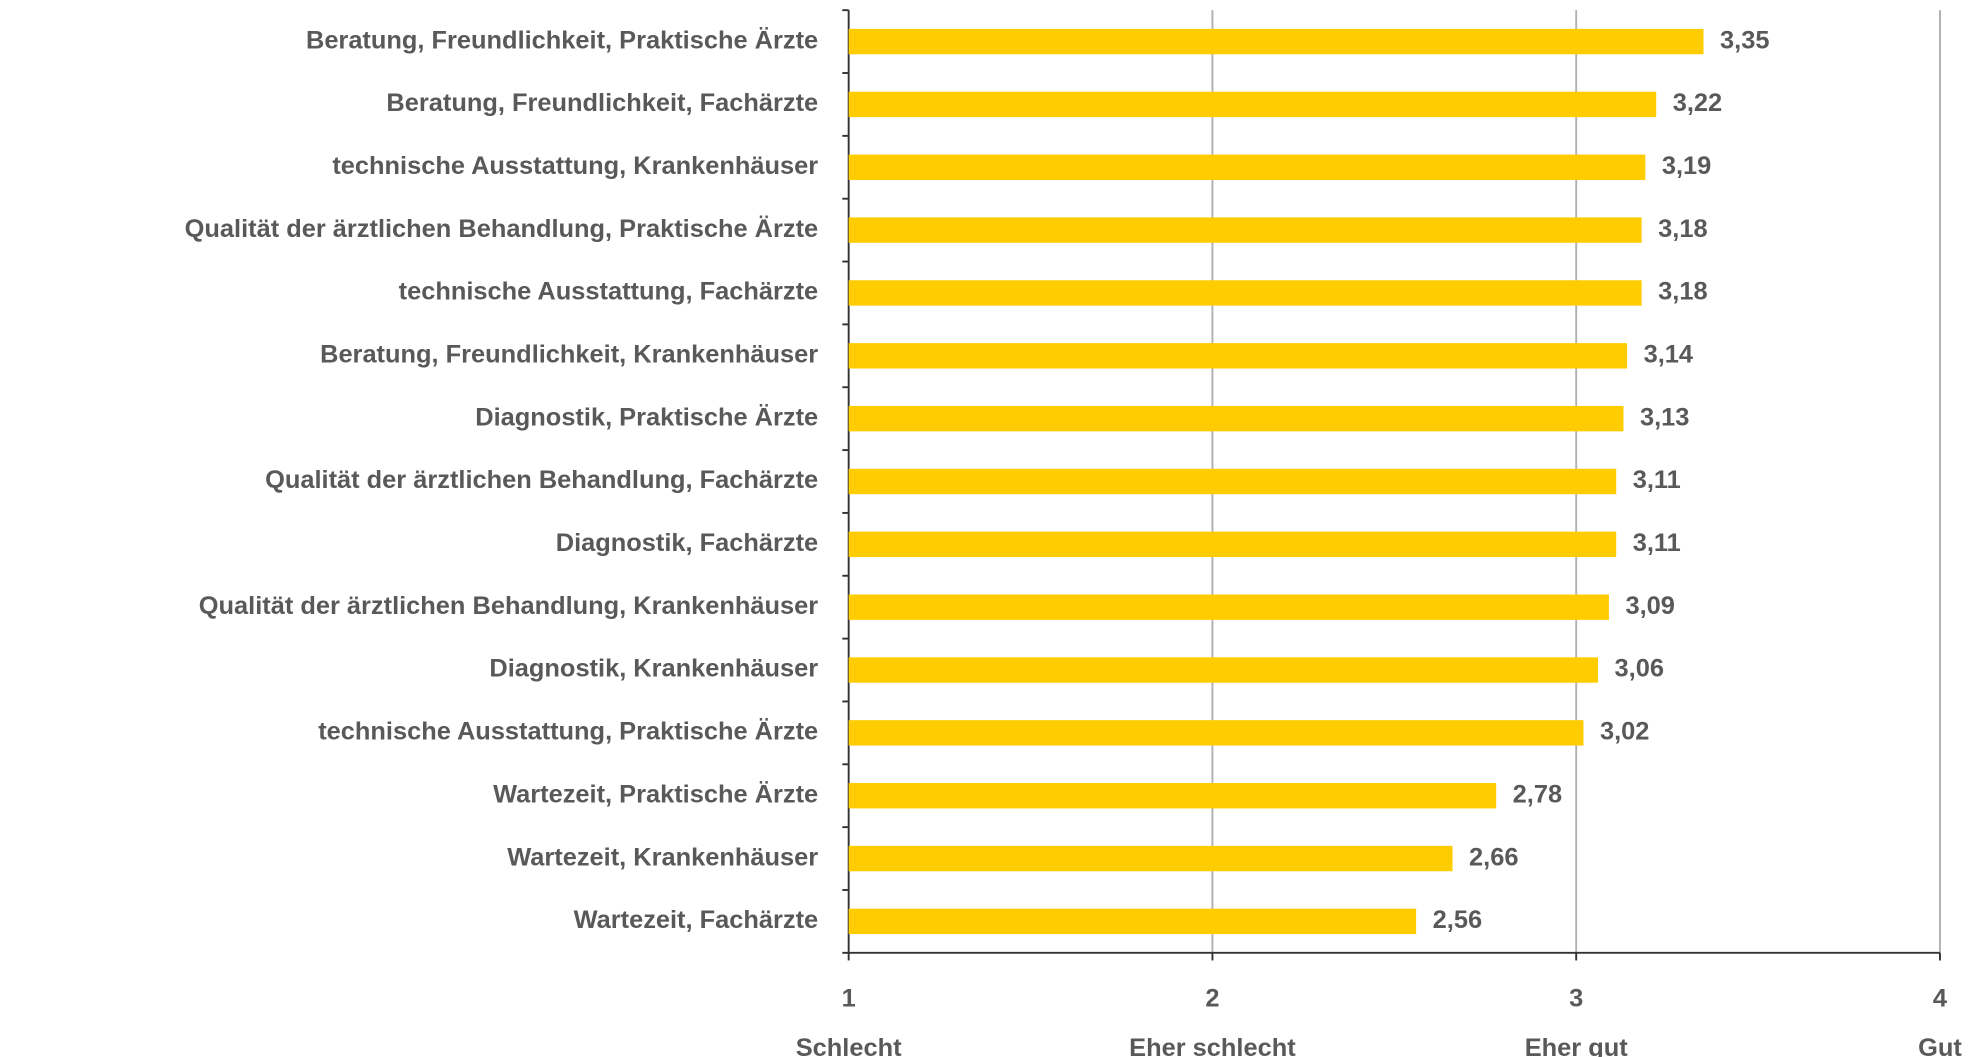 Image resolution: width=1973 pixels, height=1057 pixels. Describe the element at coordinates (575, 166) in the screenshot. I see `y-tick-label: technische Ausstattung, Krankenhäuser` at that location.